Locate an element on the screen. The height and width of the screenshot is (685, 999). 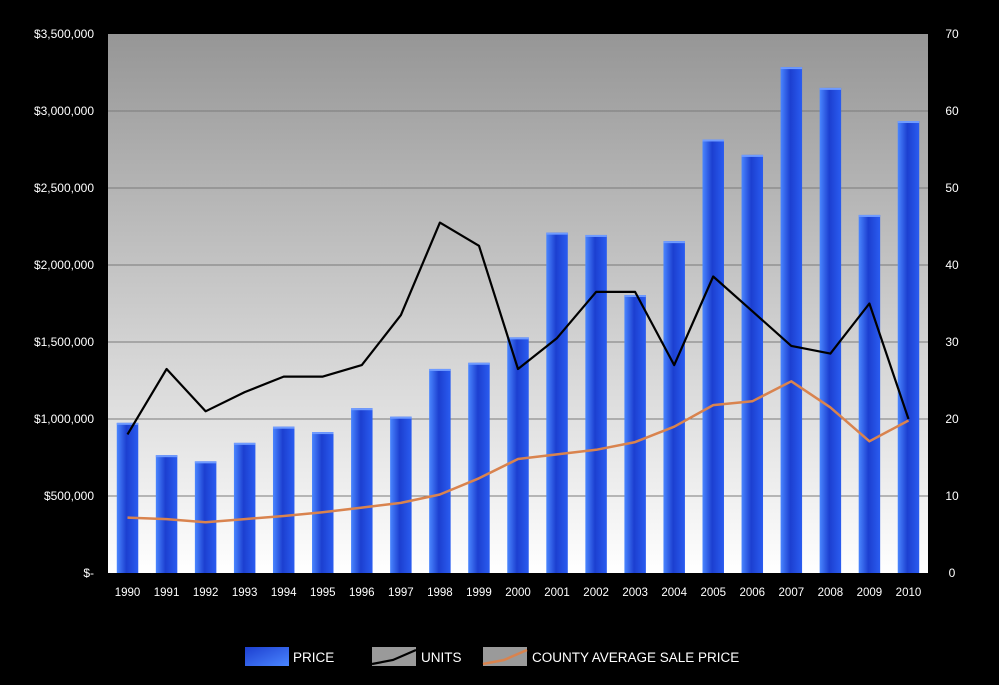
x-tick-label: 2007 is located at coordinates (792, 593).